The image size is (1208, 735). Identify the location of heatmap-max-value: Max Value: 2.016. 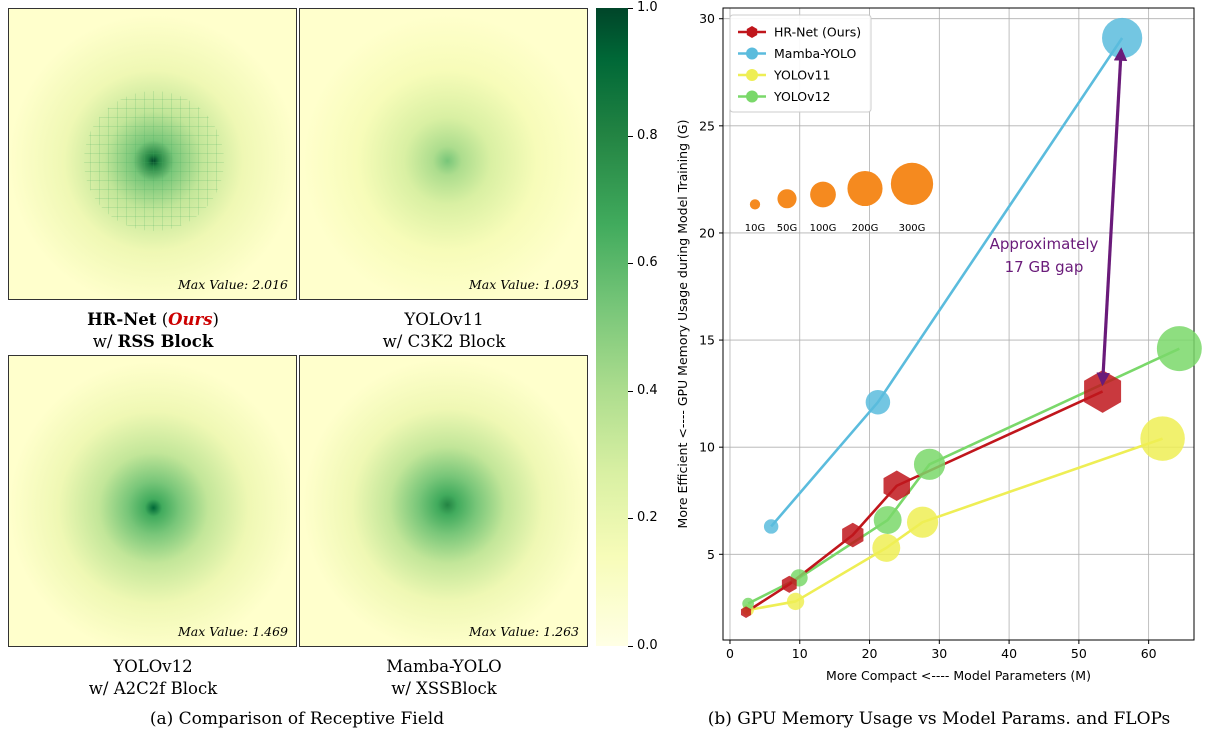
(232, 284).